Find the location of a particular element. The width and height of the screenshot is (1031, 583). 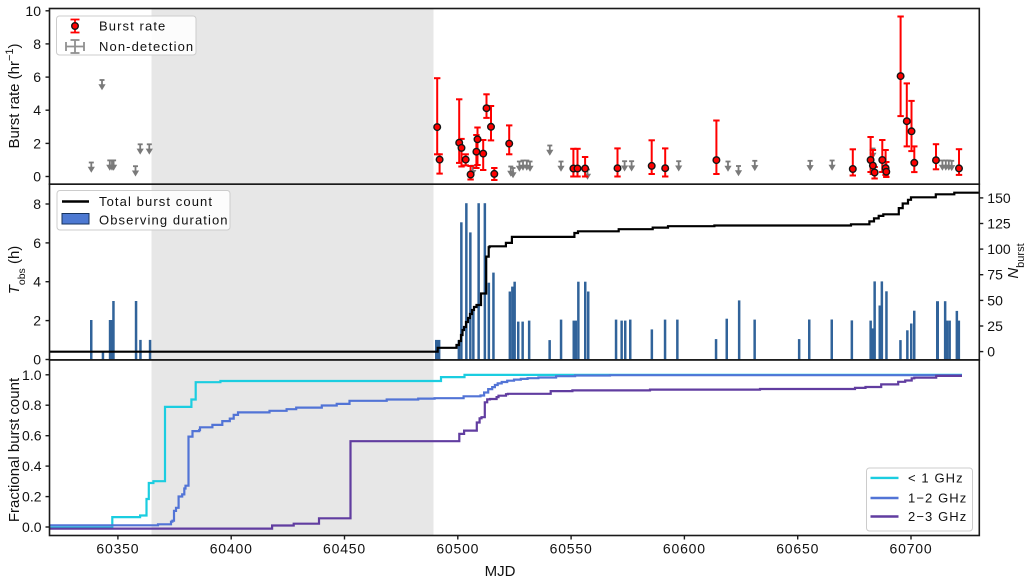

svg-text: 60350 is located at coordinates (117, 549).